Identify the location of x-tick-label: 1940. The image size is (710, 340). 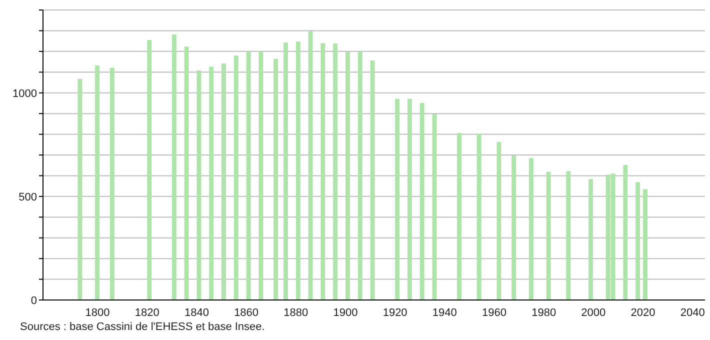
(444, 312).